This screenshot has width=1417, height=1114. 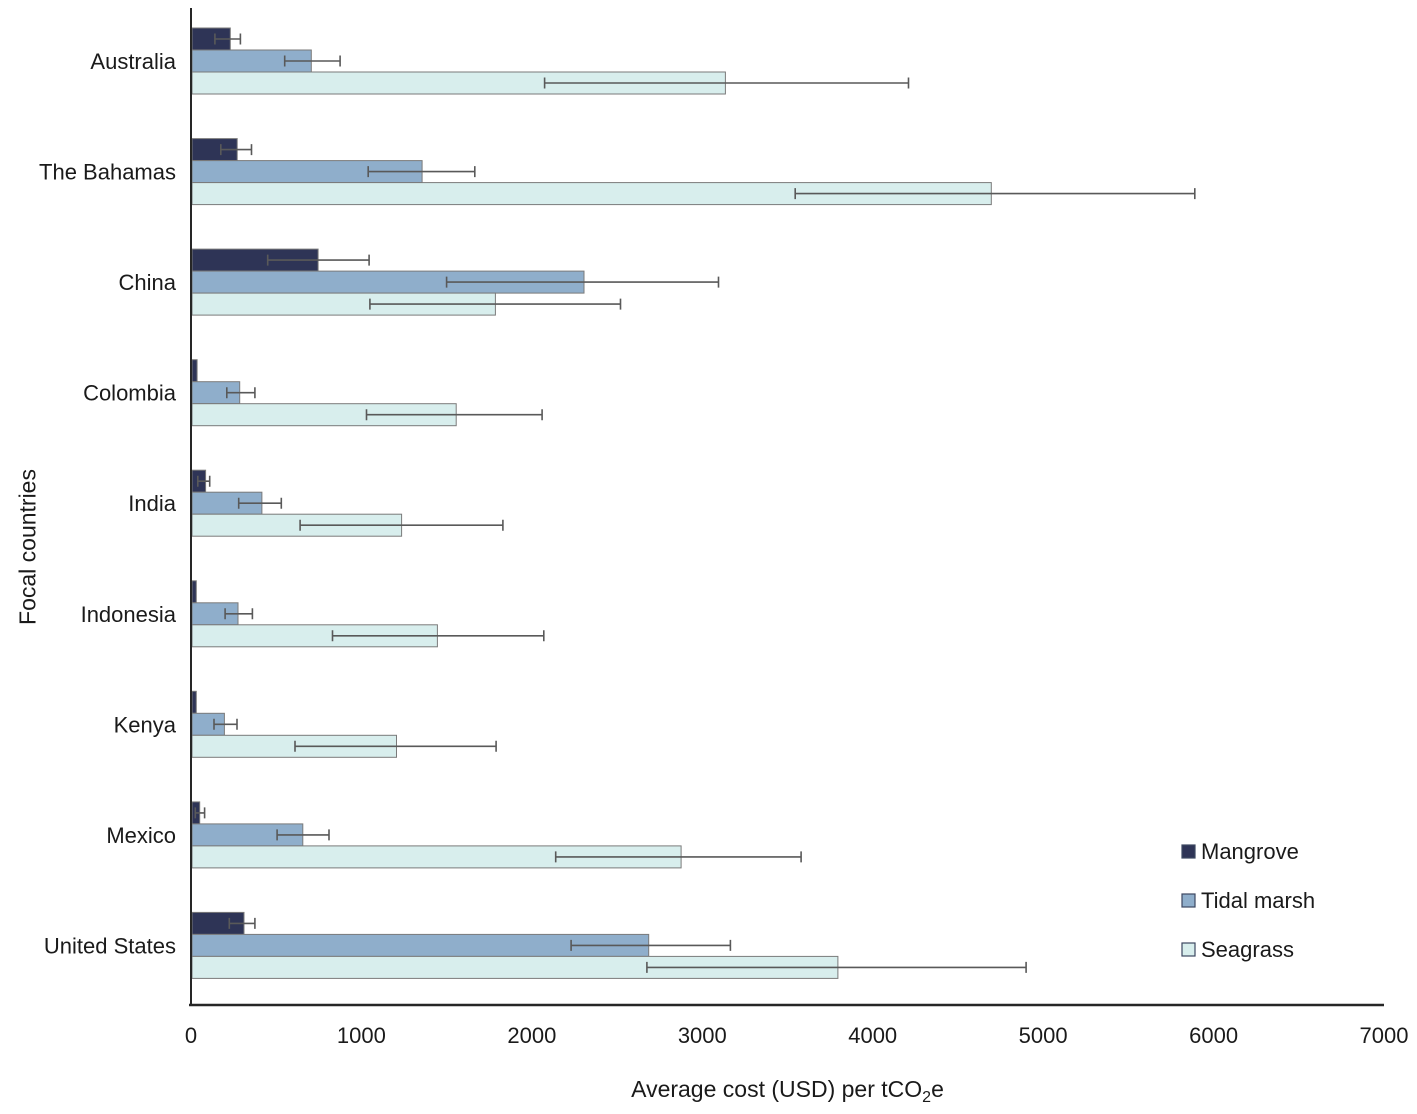 I want to click on x-tick-label-4000: 4000, so click(x=872, y=1035).